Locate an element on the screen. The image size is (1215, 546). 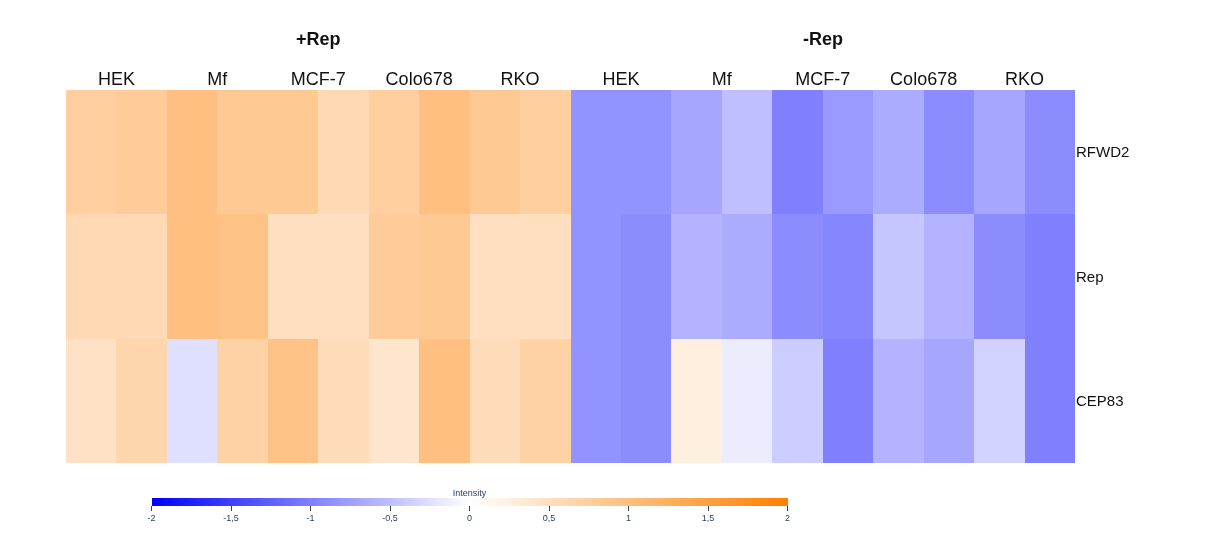
color-bar-label: 2 is located at coordinates (788, 518).